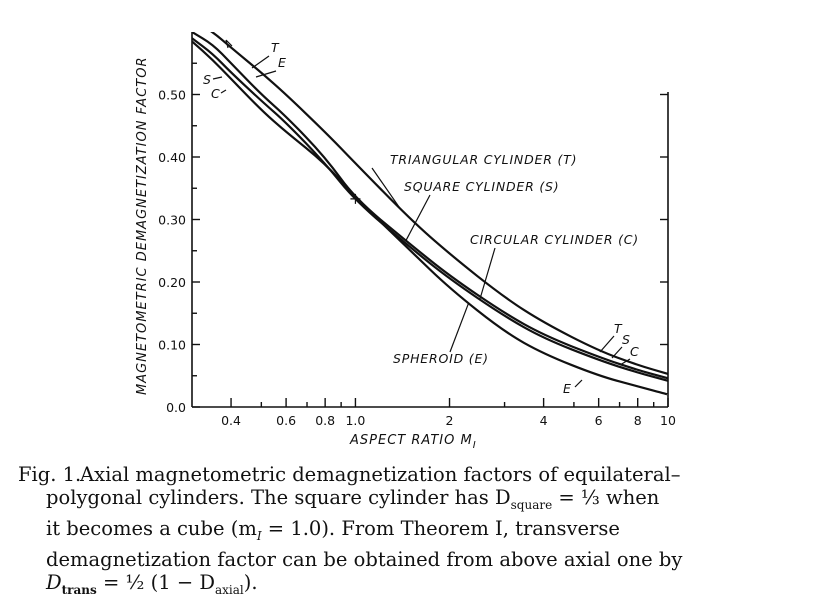  What do you see at coordinates (483, 159) in the screenshot?
I see `annotation-label-T: TRIANGULAR CYLINDER (T)` at bounding box center [483, 159].